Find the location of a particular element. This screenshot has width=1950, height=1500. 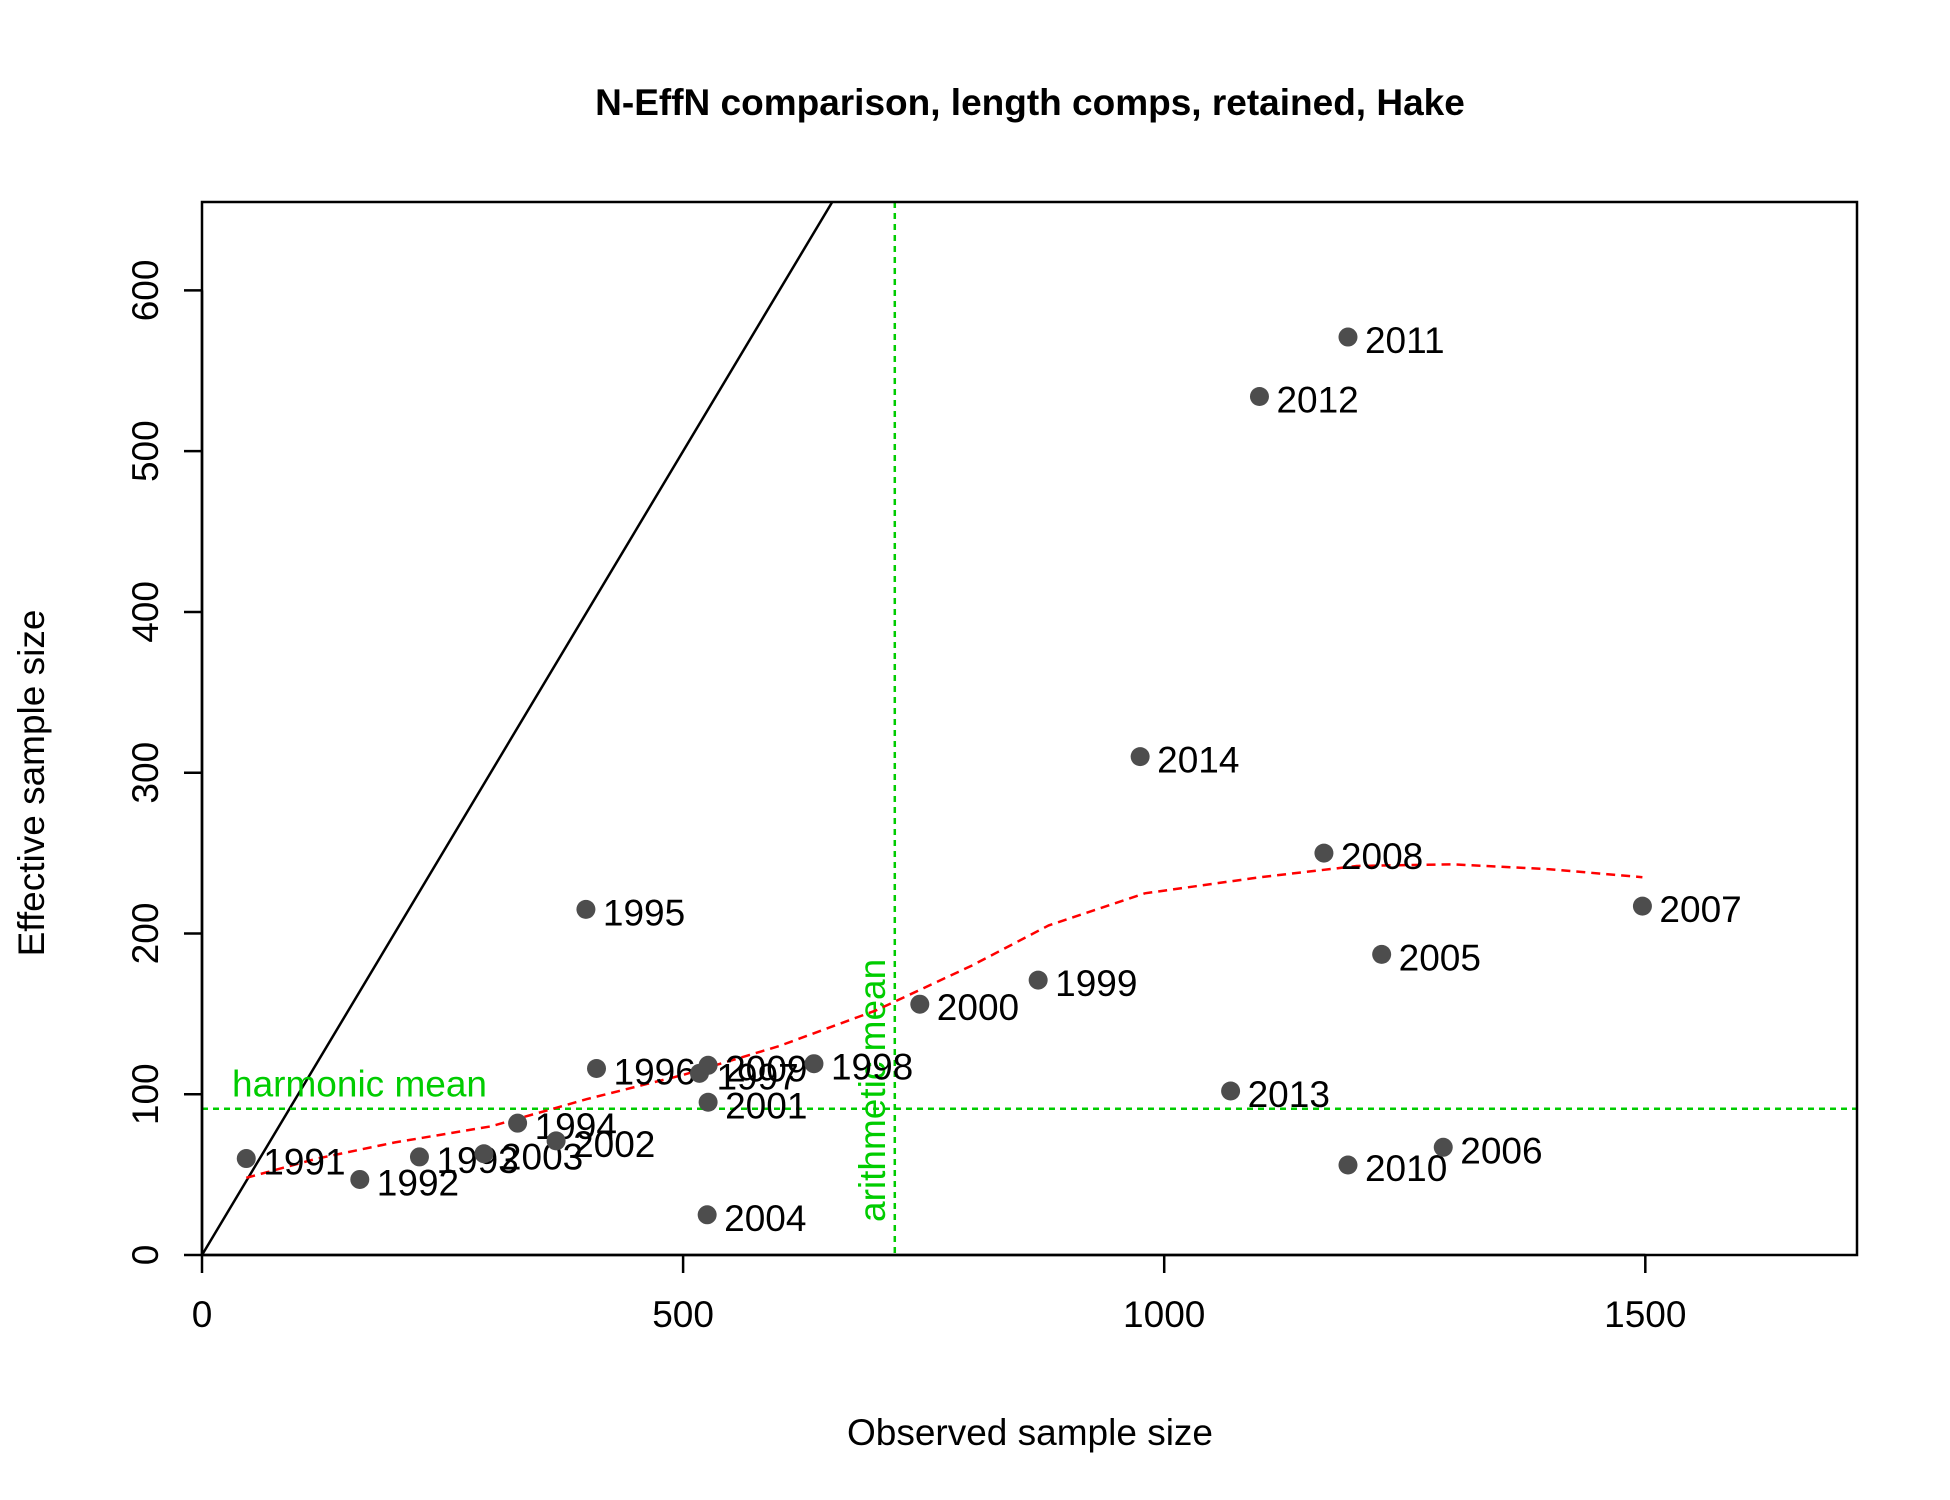

y-tick-label: 0 is located at coordinates (145, 1255).